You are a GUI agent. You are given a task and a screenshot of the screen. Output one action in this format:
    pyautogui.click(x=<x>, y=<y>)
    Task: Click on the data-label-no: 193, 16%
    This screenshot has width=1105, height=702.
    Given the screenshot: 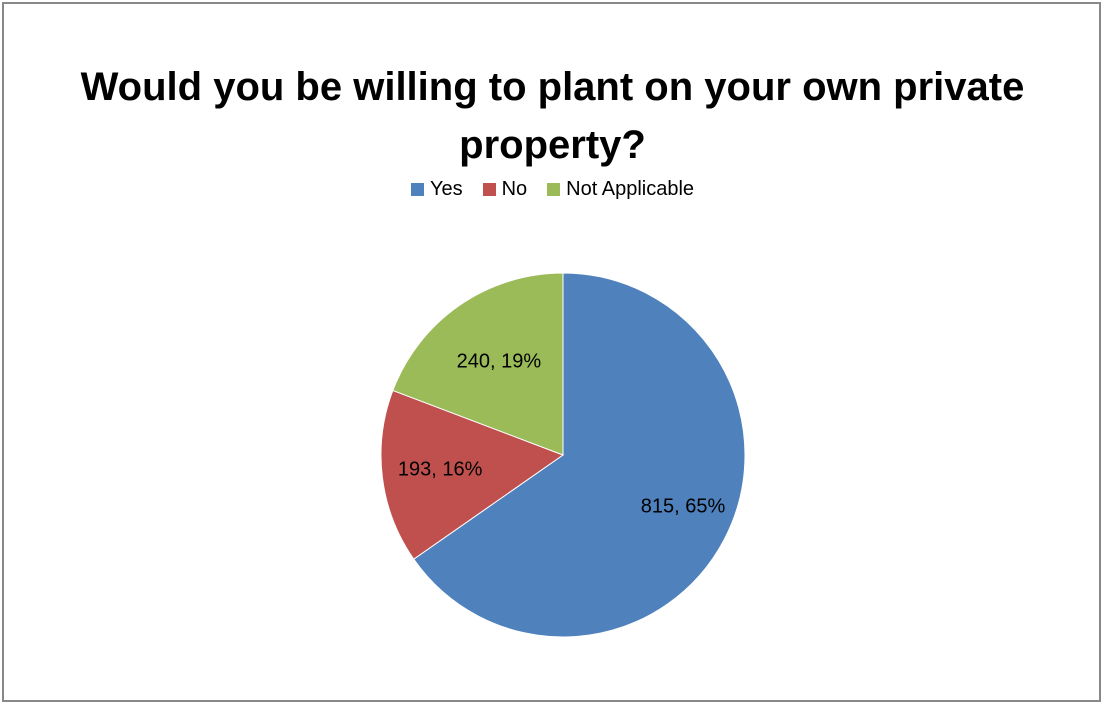 What is the action you would take?
    pyautogui.click(x=440, y=470)
    